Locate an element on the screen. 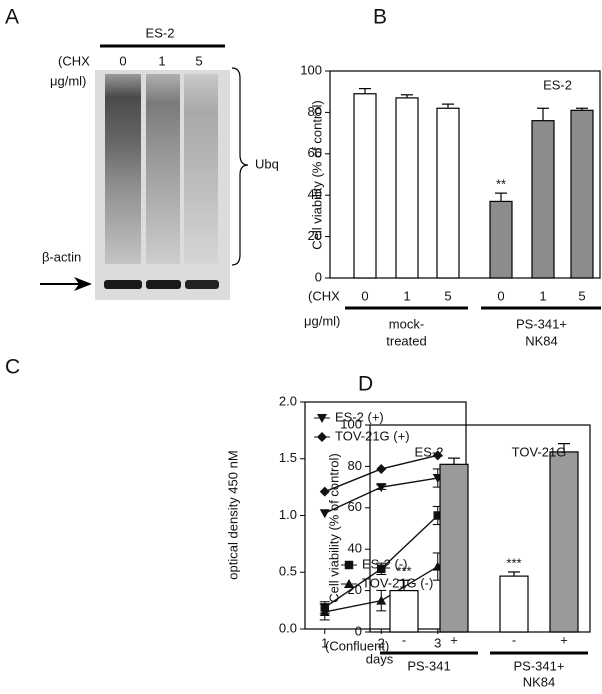  x-tick-label: 3 is located at coordinates (437, 642).